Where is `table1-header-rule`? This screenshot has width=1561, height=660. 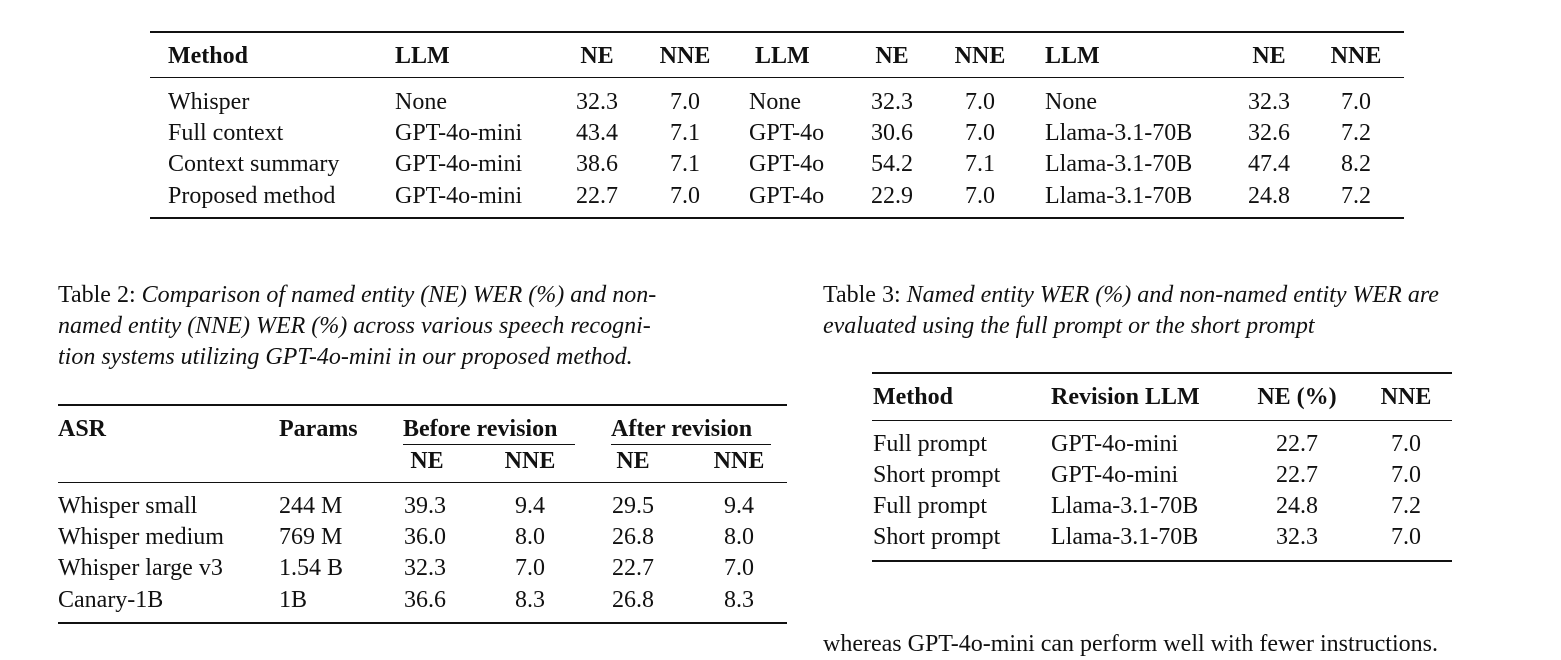 table1-header-rule is located at coordinates (777, 77).